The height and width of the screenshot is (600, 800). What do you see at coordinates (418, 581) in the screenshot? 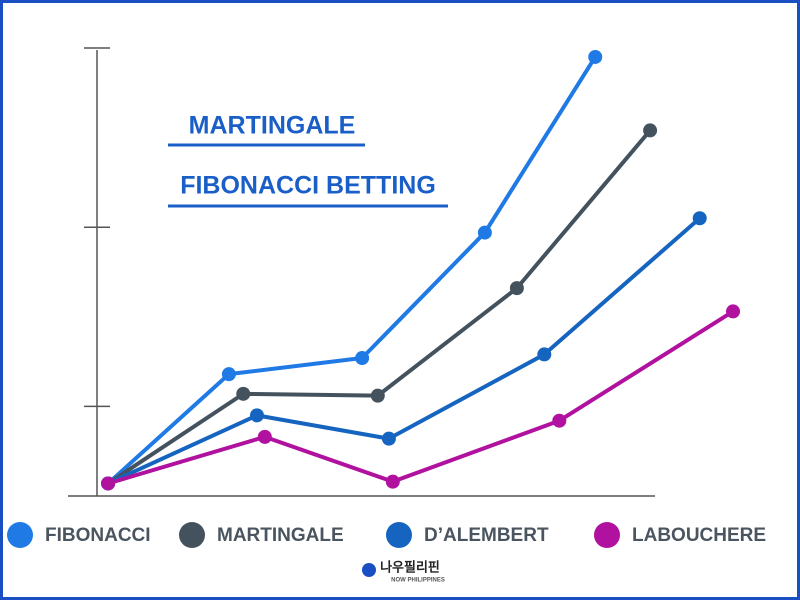
I see `logo-subtitle: NOW PHILIPPINES` at bounding box center [418, 581].